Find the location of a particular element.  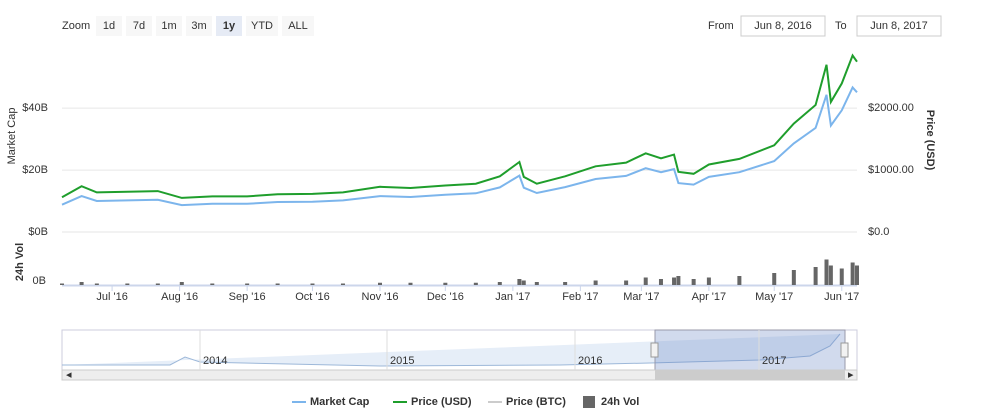

from-input is located at coordinates (783, 26).